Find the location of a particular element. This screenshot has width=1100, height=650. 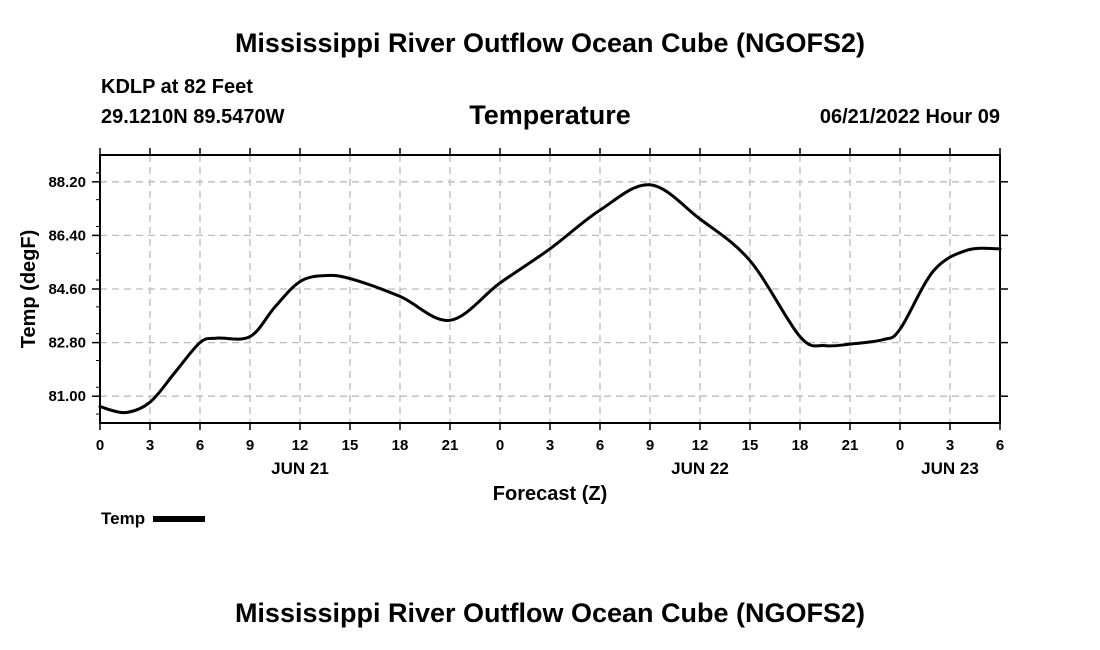

y-tick-label: 86.40 is located at coordinates (67, 235).